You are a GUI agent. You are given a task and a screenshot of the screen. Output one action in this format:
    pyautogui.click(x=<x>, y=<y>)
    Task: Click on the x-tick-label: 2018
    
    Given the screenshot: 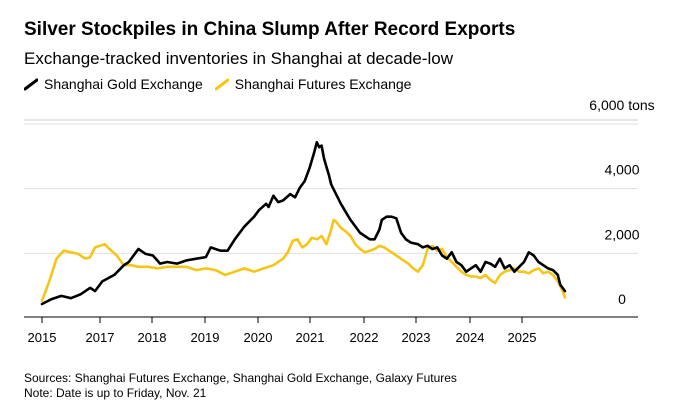 What is the action you would take?
    pyautogui.click(x=152, y=337)
    